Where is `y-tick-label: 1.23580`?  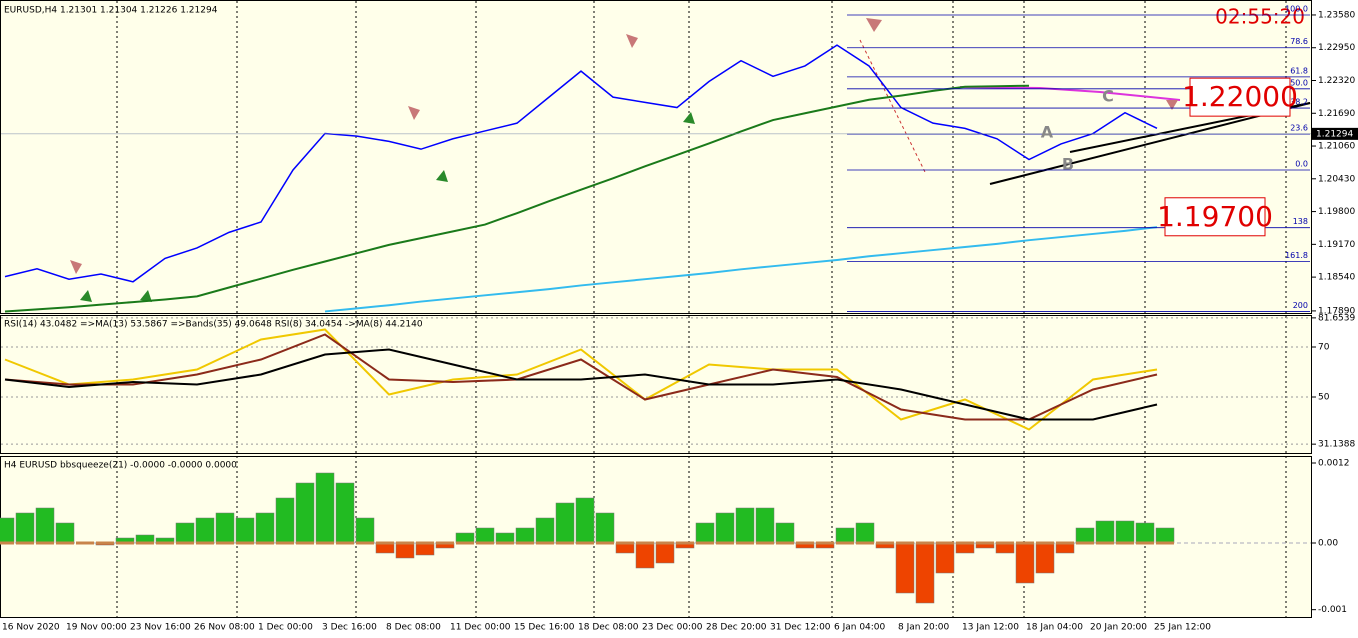
y-tick-label: 1.23580 is located at coordinates (1336, 15).